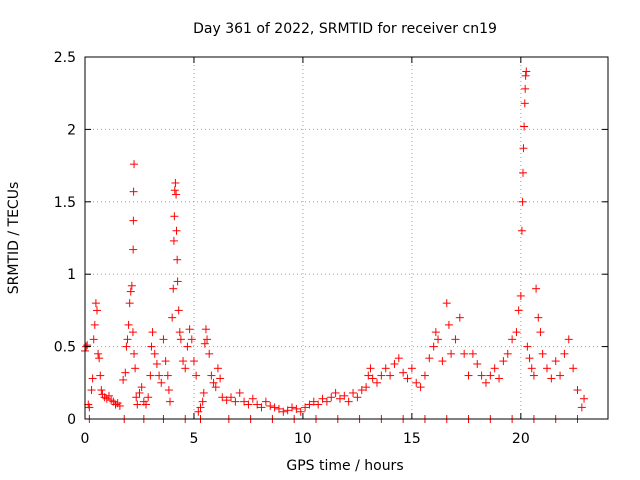 Image resolution: width=640 pixels, height=480 pixels. I want to click on y-tick-label: 1, so click(71, 275).